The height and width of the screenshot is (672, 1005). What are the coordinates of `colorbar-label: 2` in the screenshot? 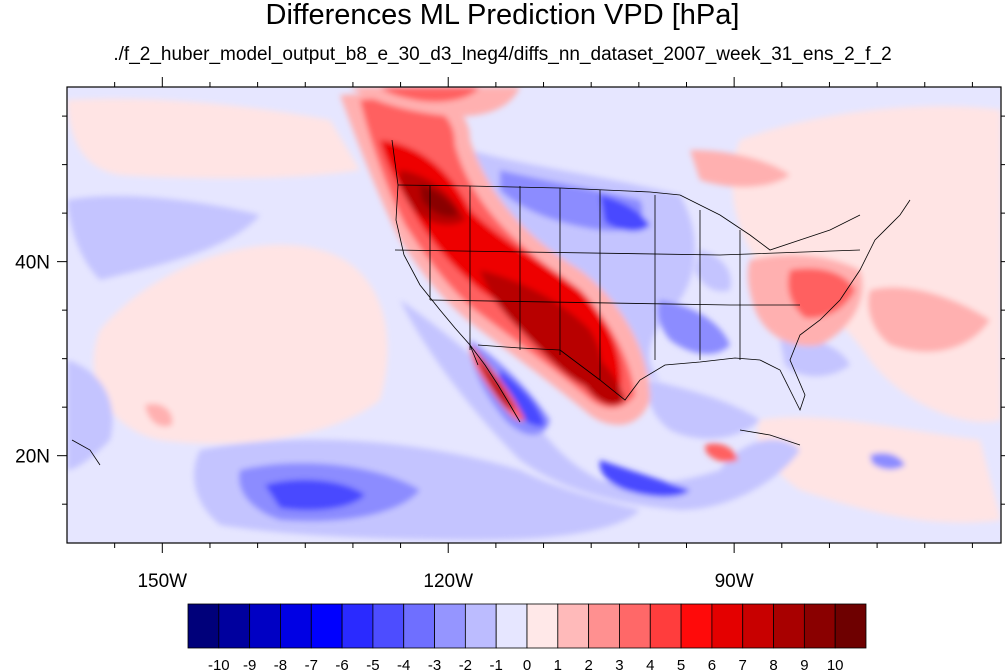 It's located at (588, 664).